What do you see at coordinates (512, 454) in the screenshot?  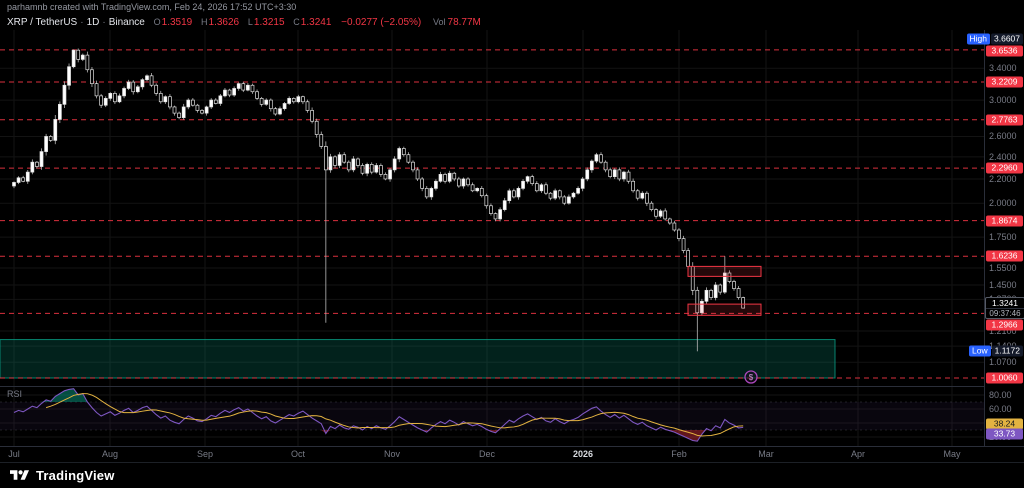 I see `time-axis: Jul Aug Sep Oct Nov Dec 2026 Feb Mar Apr May` at bounding box center [512, 454].